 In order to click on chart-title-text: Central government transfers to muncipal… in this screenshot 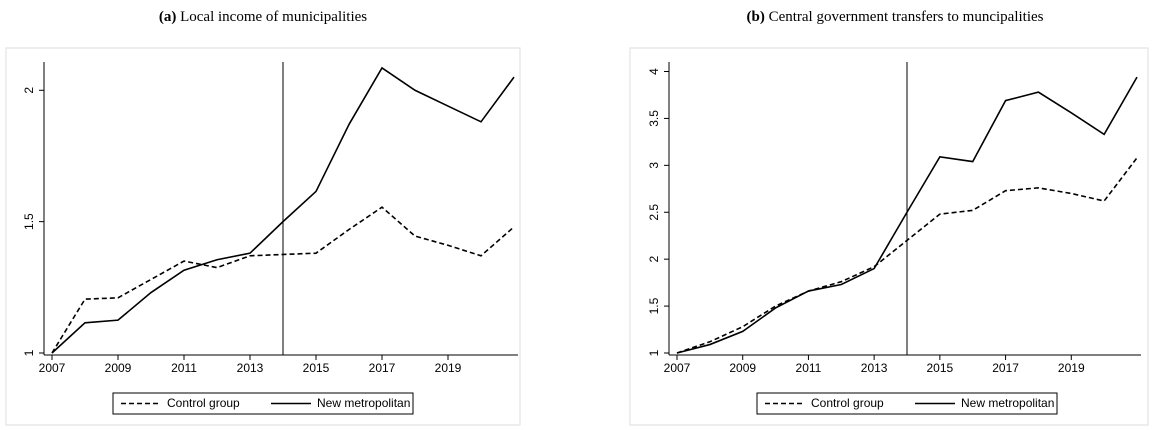, I will do `click(906, 17)`.